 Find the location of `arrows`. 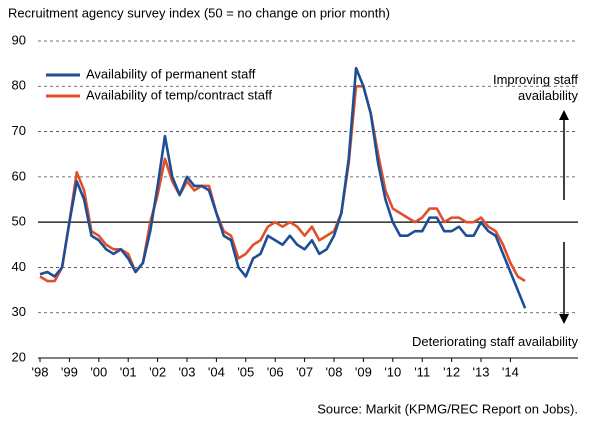

arrows is located at coordinates (564, 217).